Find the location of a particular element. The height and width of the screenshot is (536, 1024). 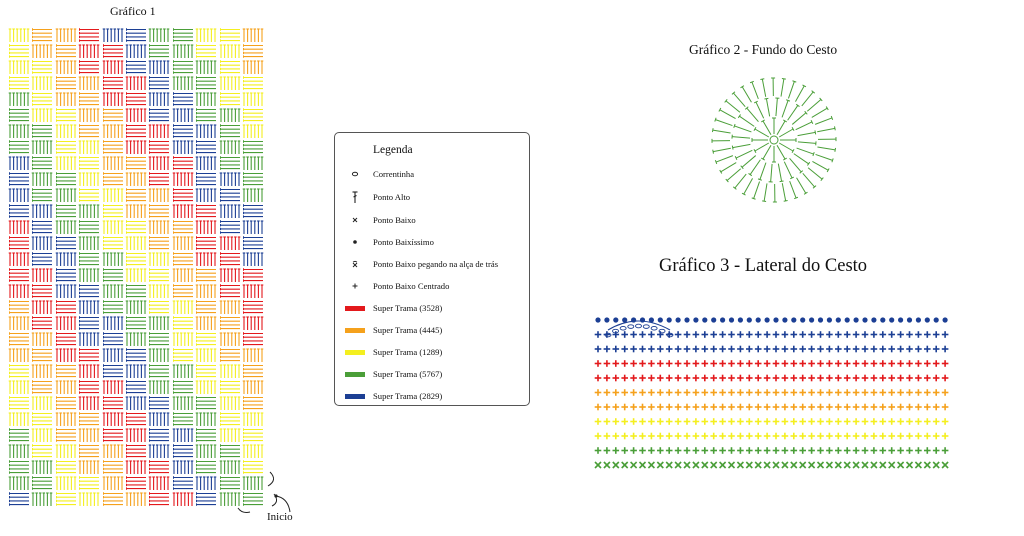

legend-item-ponto-baixo-centrado: Ponto Baixo Centrado is located at coordinates (397, 286).